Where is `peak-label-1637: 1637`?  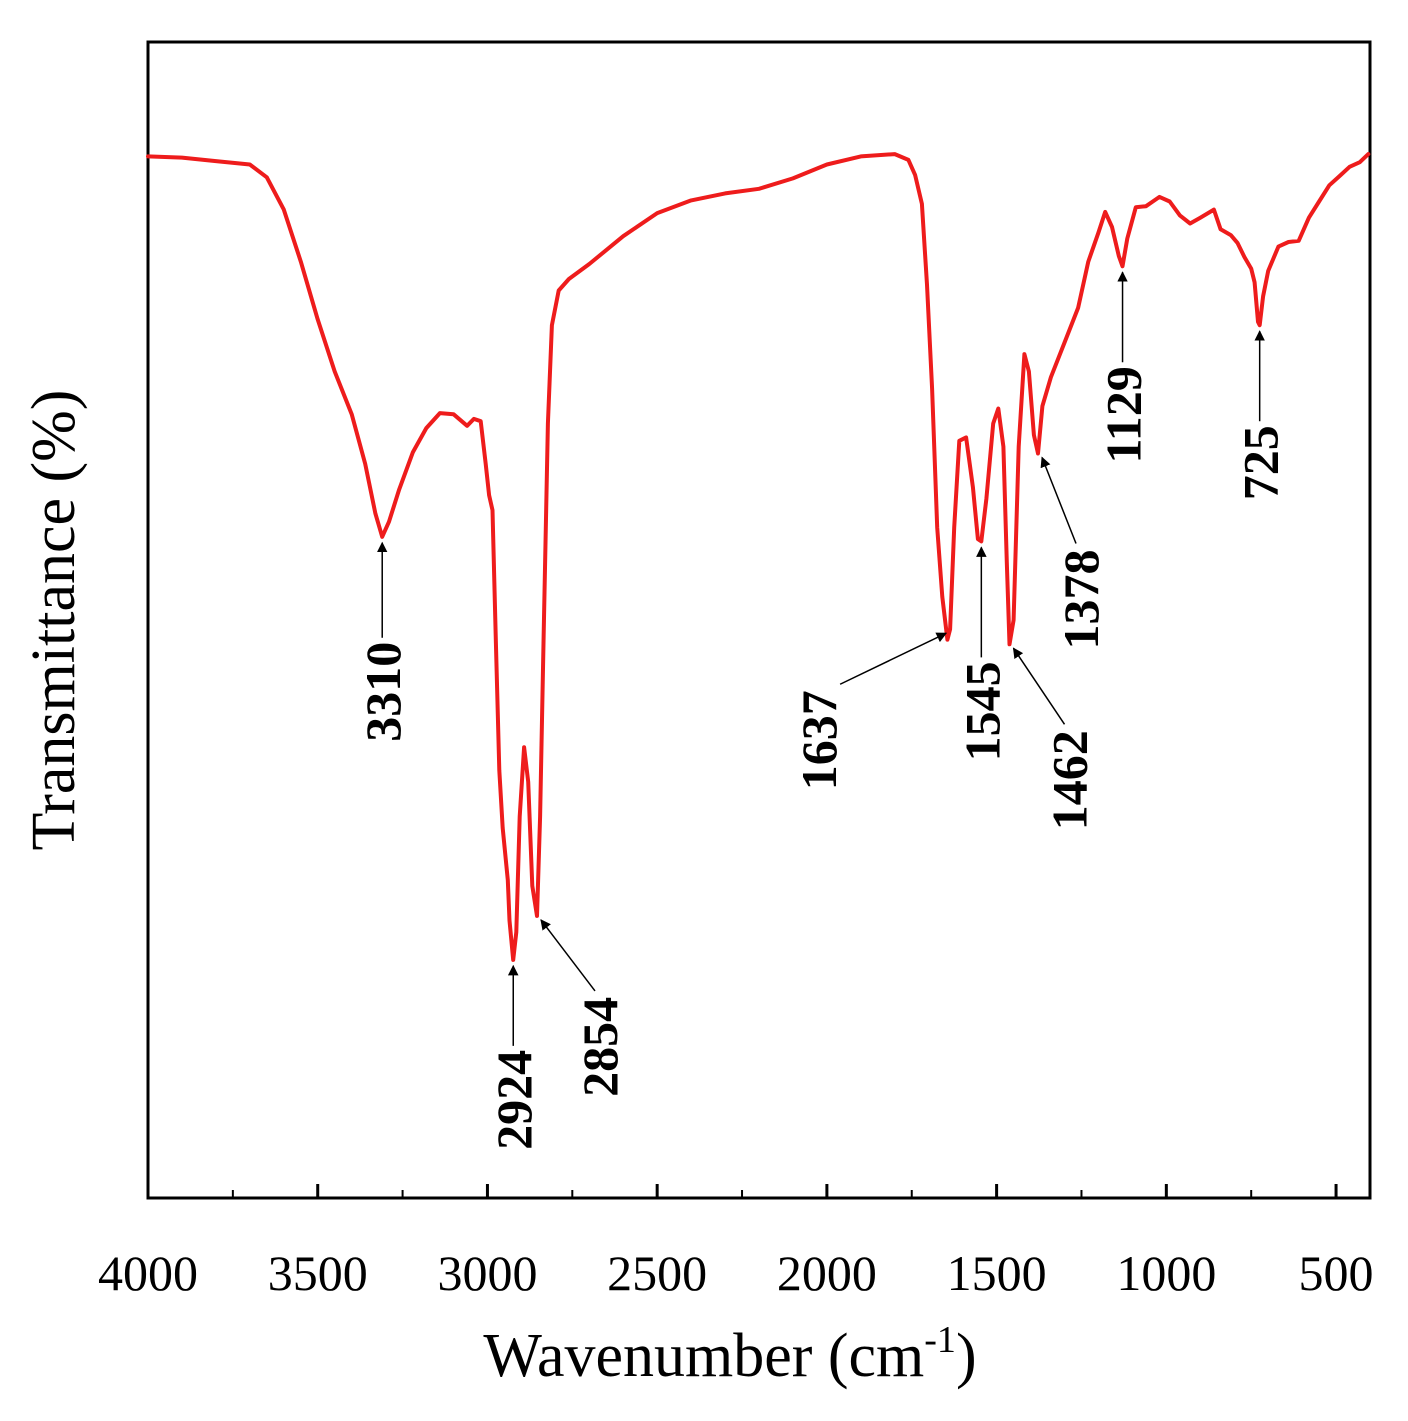 peak-label-1637: 1637 is located at coordinates (819, 740).